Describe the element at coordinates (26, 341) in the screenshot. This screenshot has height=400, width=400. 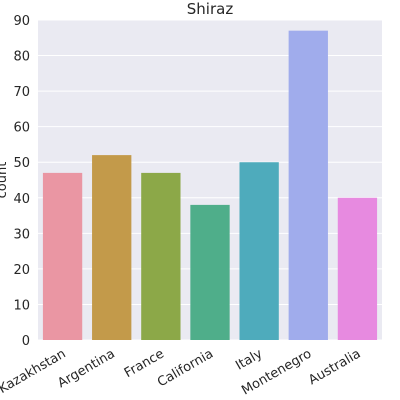
I see `y-tick-label: 0` at that location.